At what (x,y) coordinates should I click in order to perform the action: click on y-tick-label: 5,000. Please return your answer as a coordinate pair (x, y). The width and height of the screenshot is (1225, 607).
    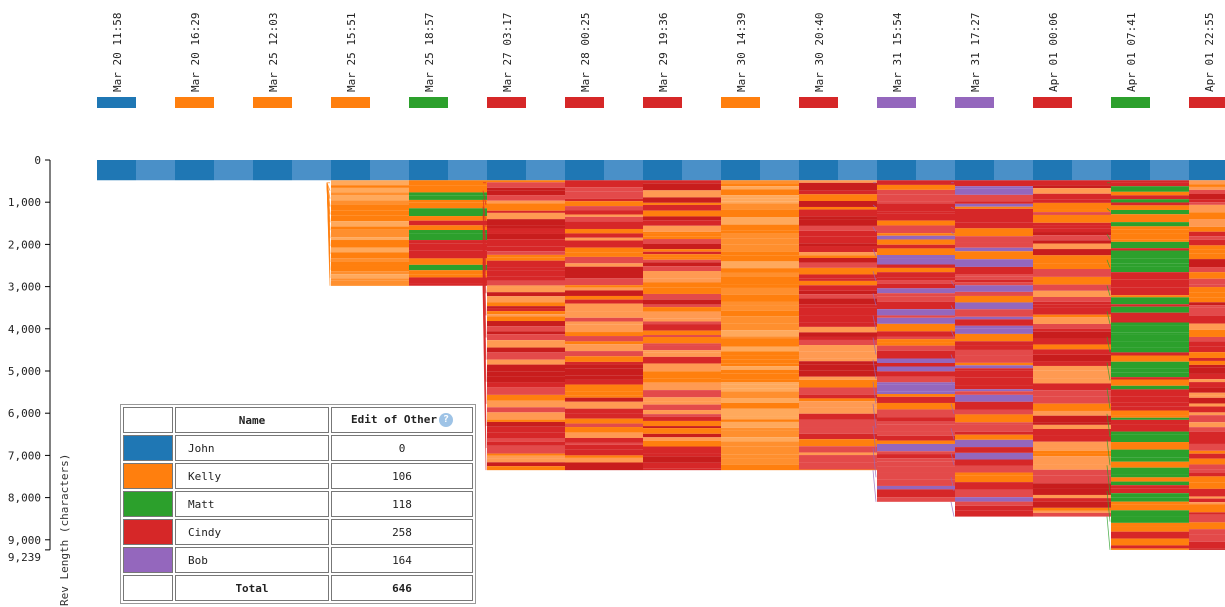
    Looking at the image, I should click on (24, 371).